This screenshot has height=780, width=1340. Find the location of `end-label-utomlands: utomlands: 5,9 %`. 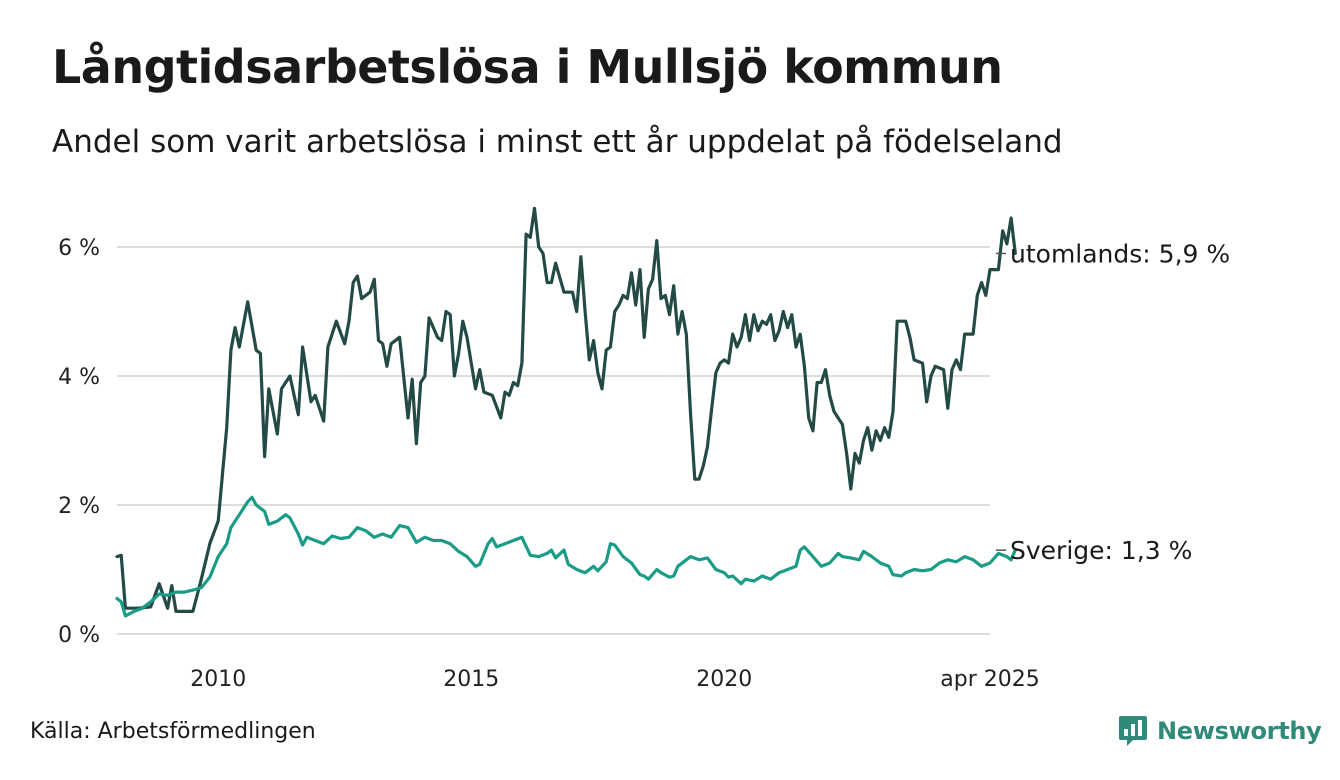

end-label-utomlands: utomlands: 5,9 % is located at coordinates (1120, 253).